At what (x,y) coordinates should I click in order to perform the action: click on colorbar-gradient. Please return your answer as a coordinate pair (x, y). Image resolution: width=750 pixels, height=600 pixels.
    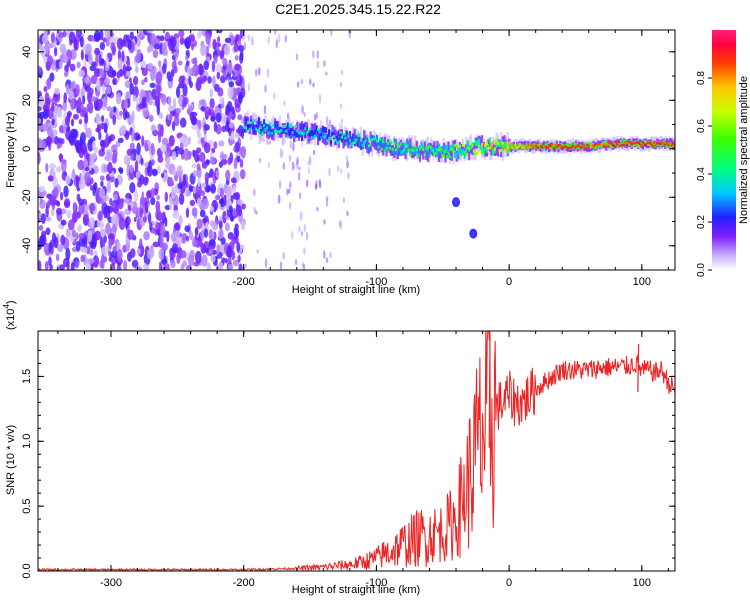
    Looking at the image, I should click on (724, 150).